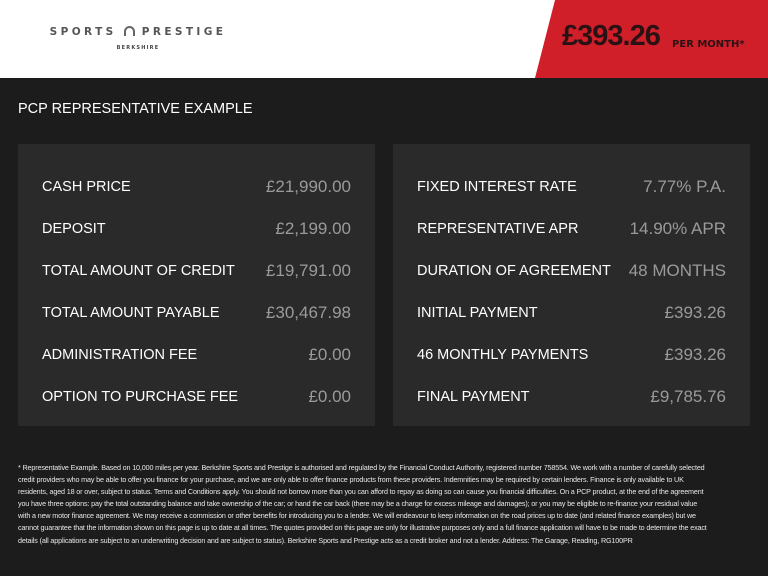 The image size is (768, 576). Describe the element at coordinates (473, 397) in the screenshot. I see `row-label: FINAL PAYMENT` at that location.